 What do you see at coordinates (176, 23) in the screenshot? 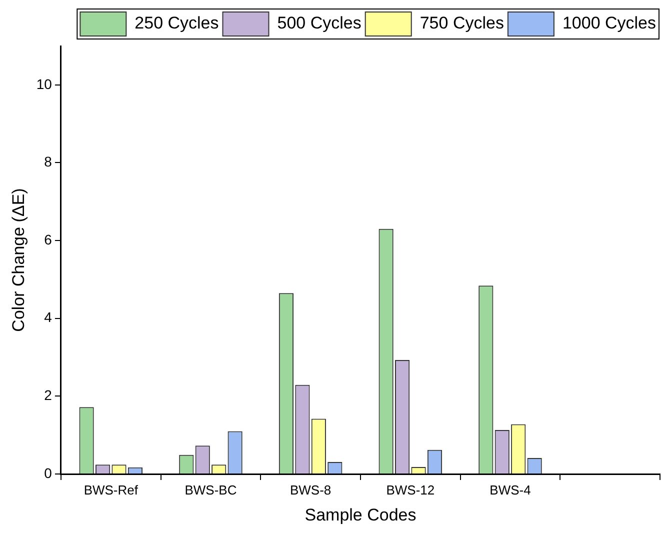
I see `legend-label: 250 Cycles` at bounding box center [176, 23].